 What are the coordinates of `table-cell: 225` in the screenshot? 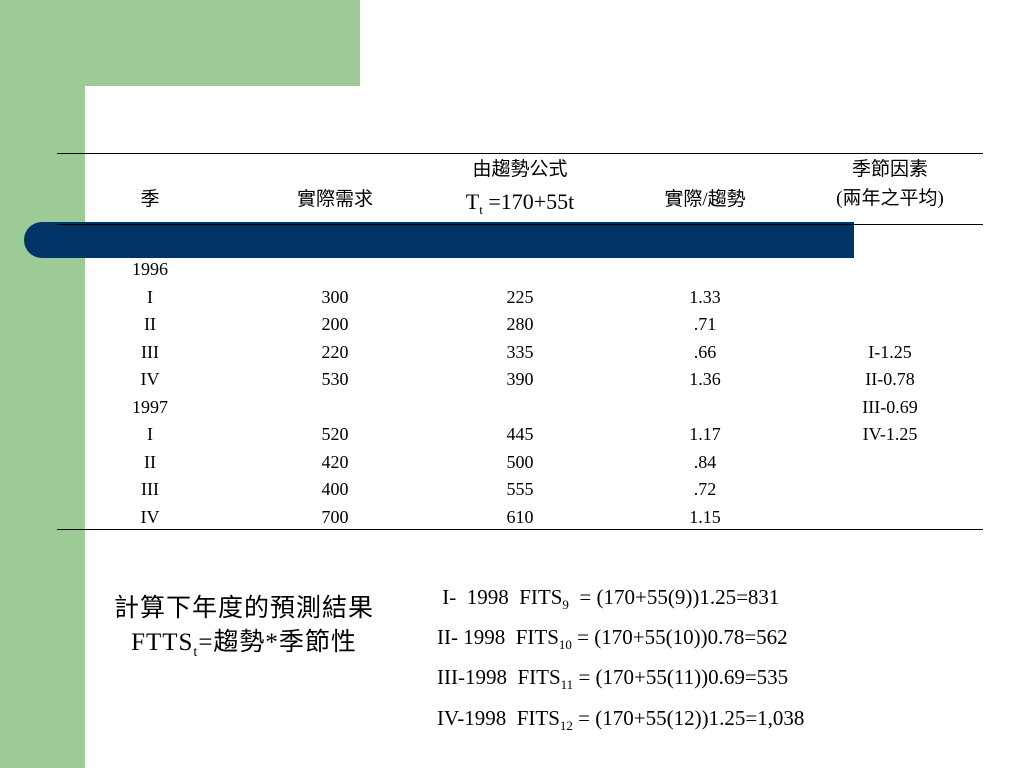 It's located at (520, 296).